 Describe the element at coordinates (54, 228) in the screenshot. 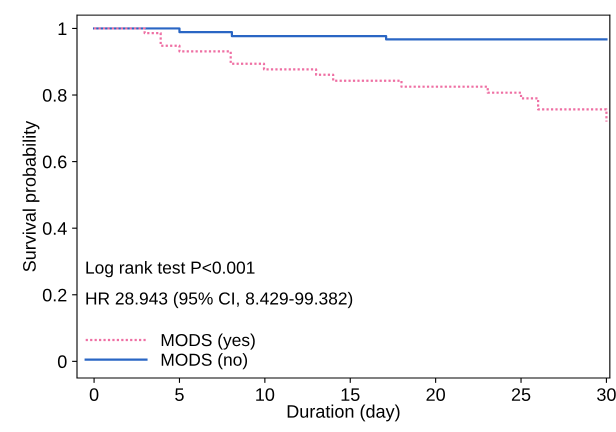

I see `y-tick-label: 0.4` at that location.